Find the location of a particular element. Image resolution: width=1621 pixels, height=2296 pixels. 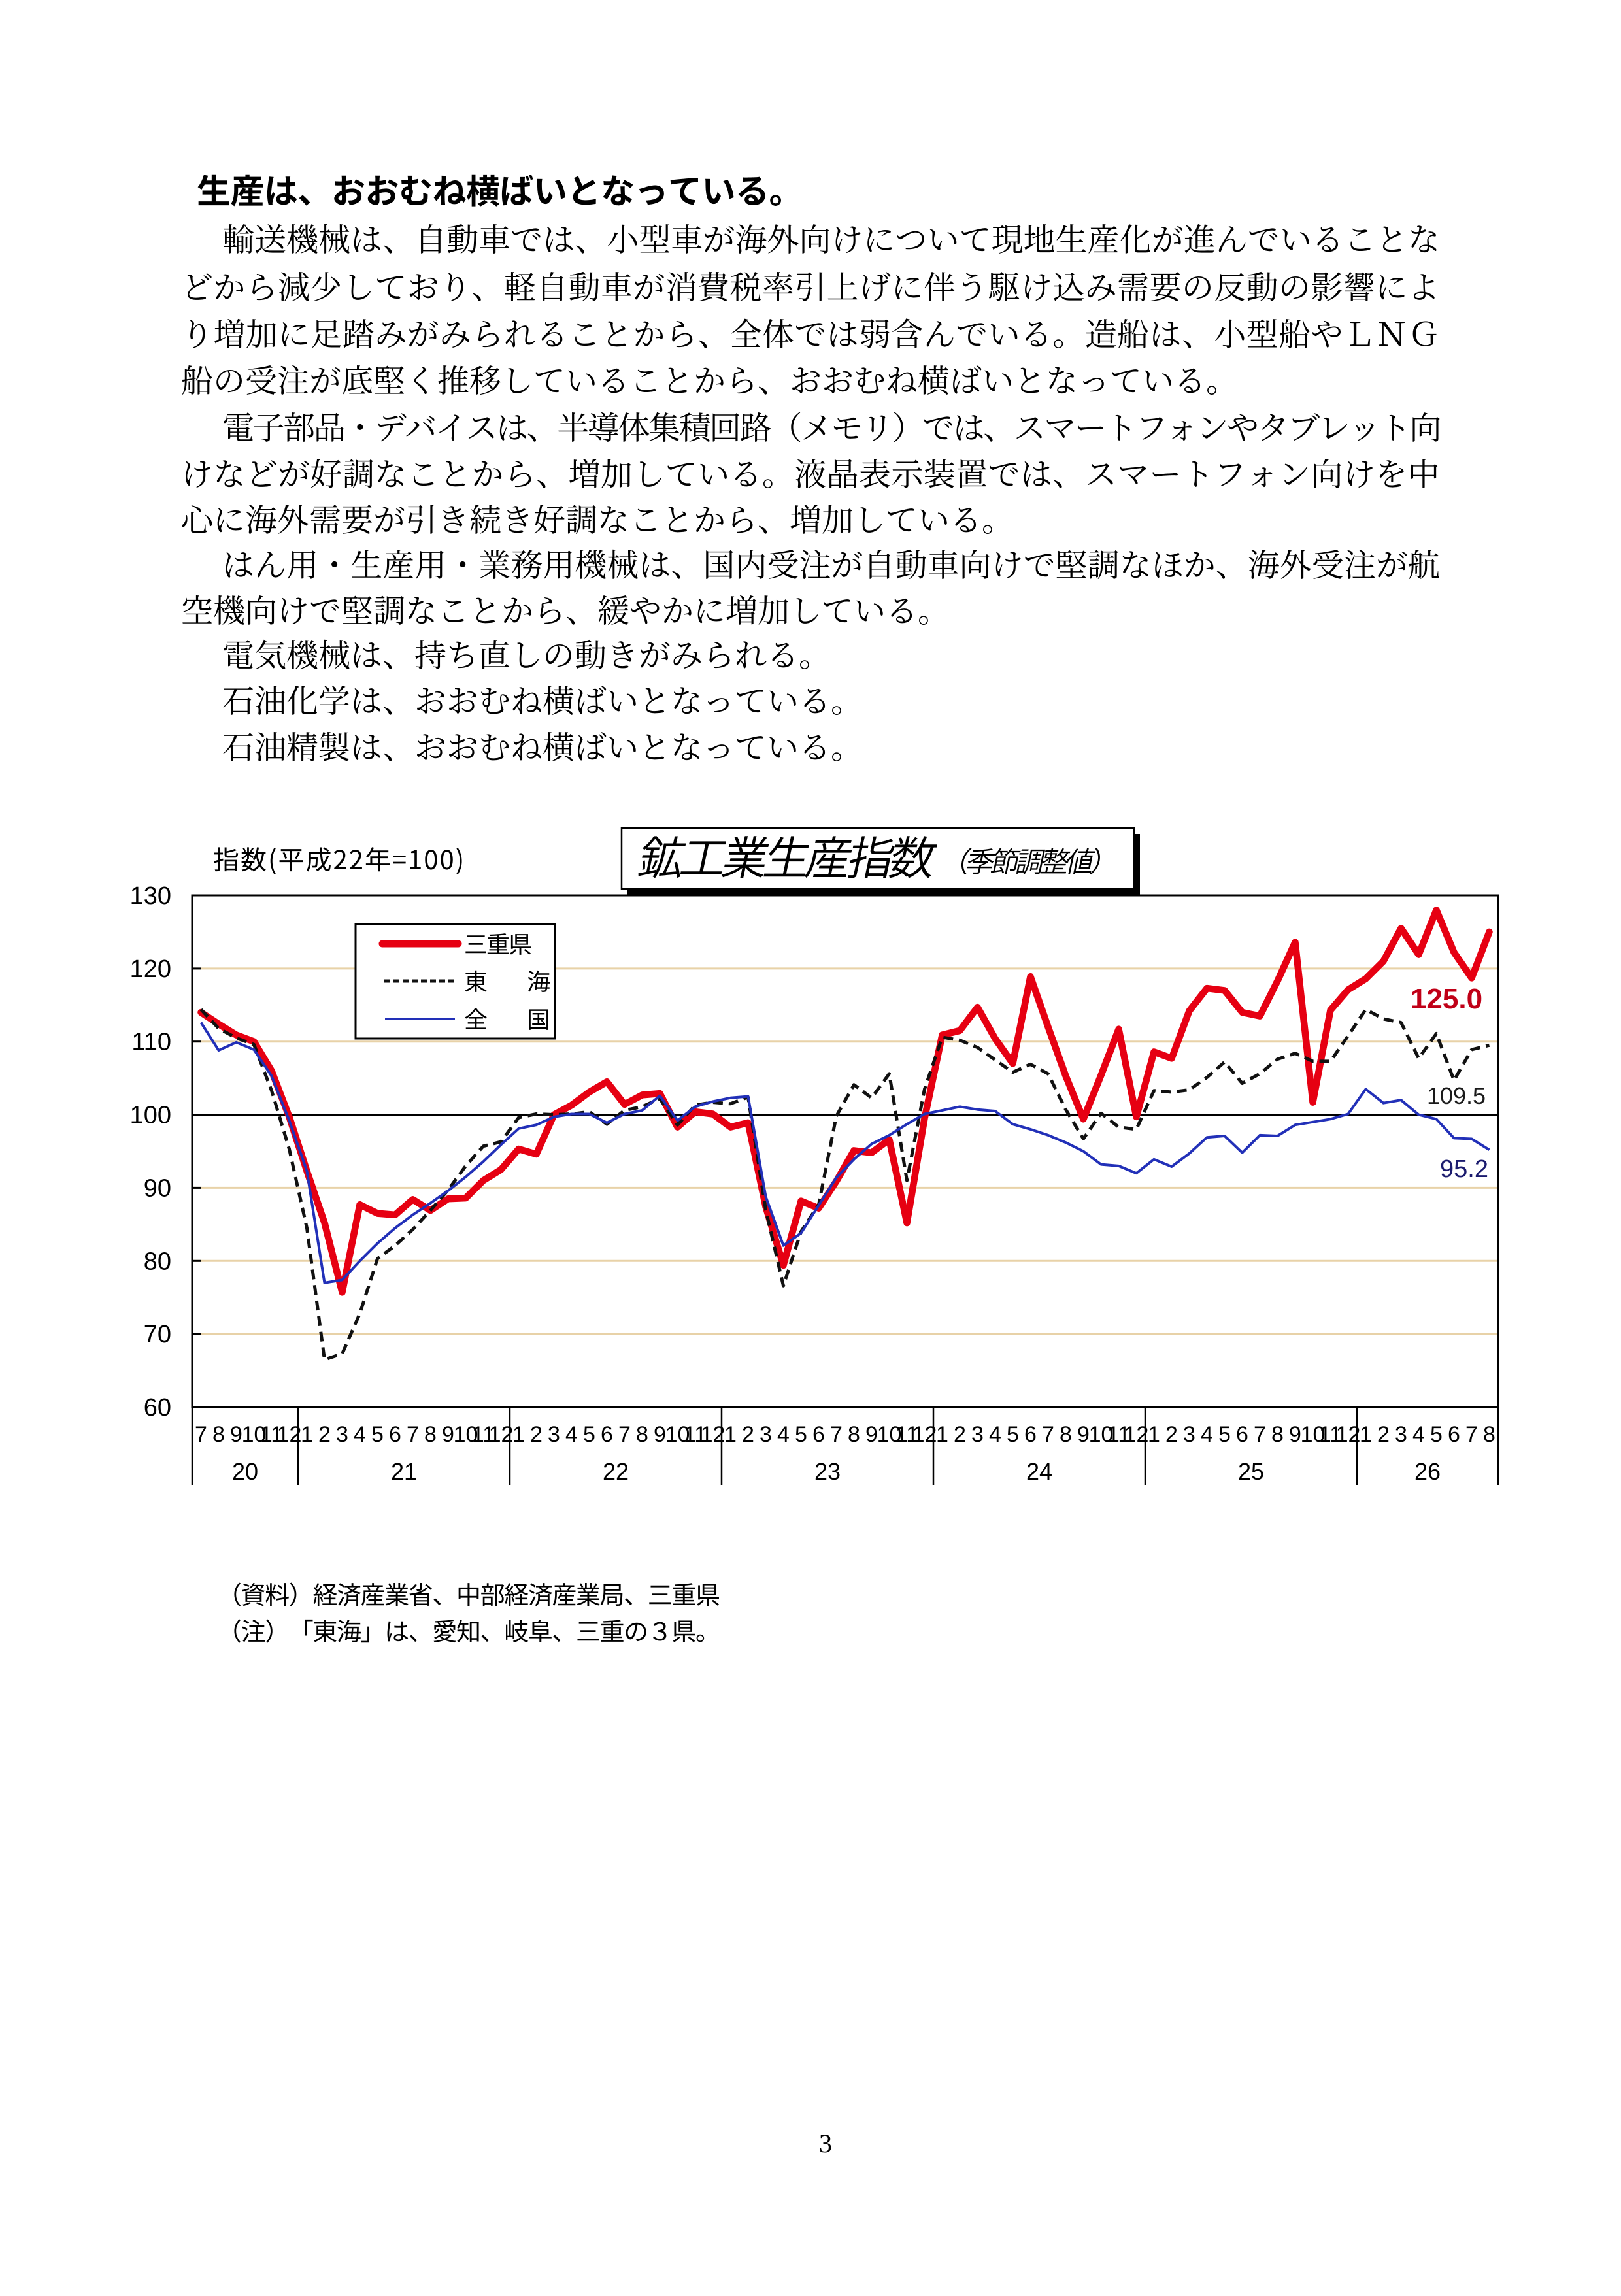

svg-text: 23 is located at coordinates (828, 1471).